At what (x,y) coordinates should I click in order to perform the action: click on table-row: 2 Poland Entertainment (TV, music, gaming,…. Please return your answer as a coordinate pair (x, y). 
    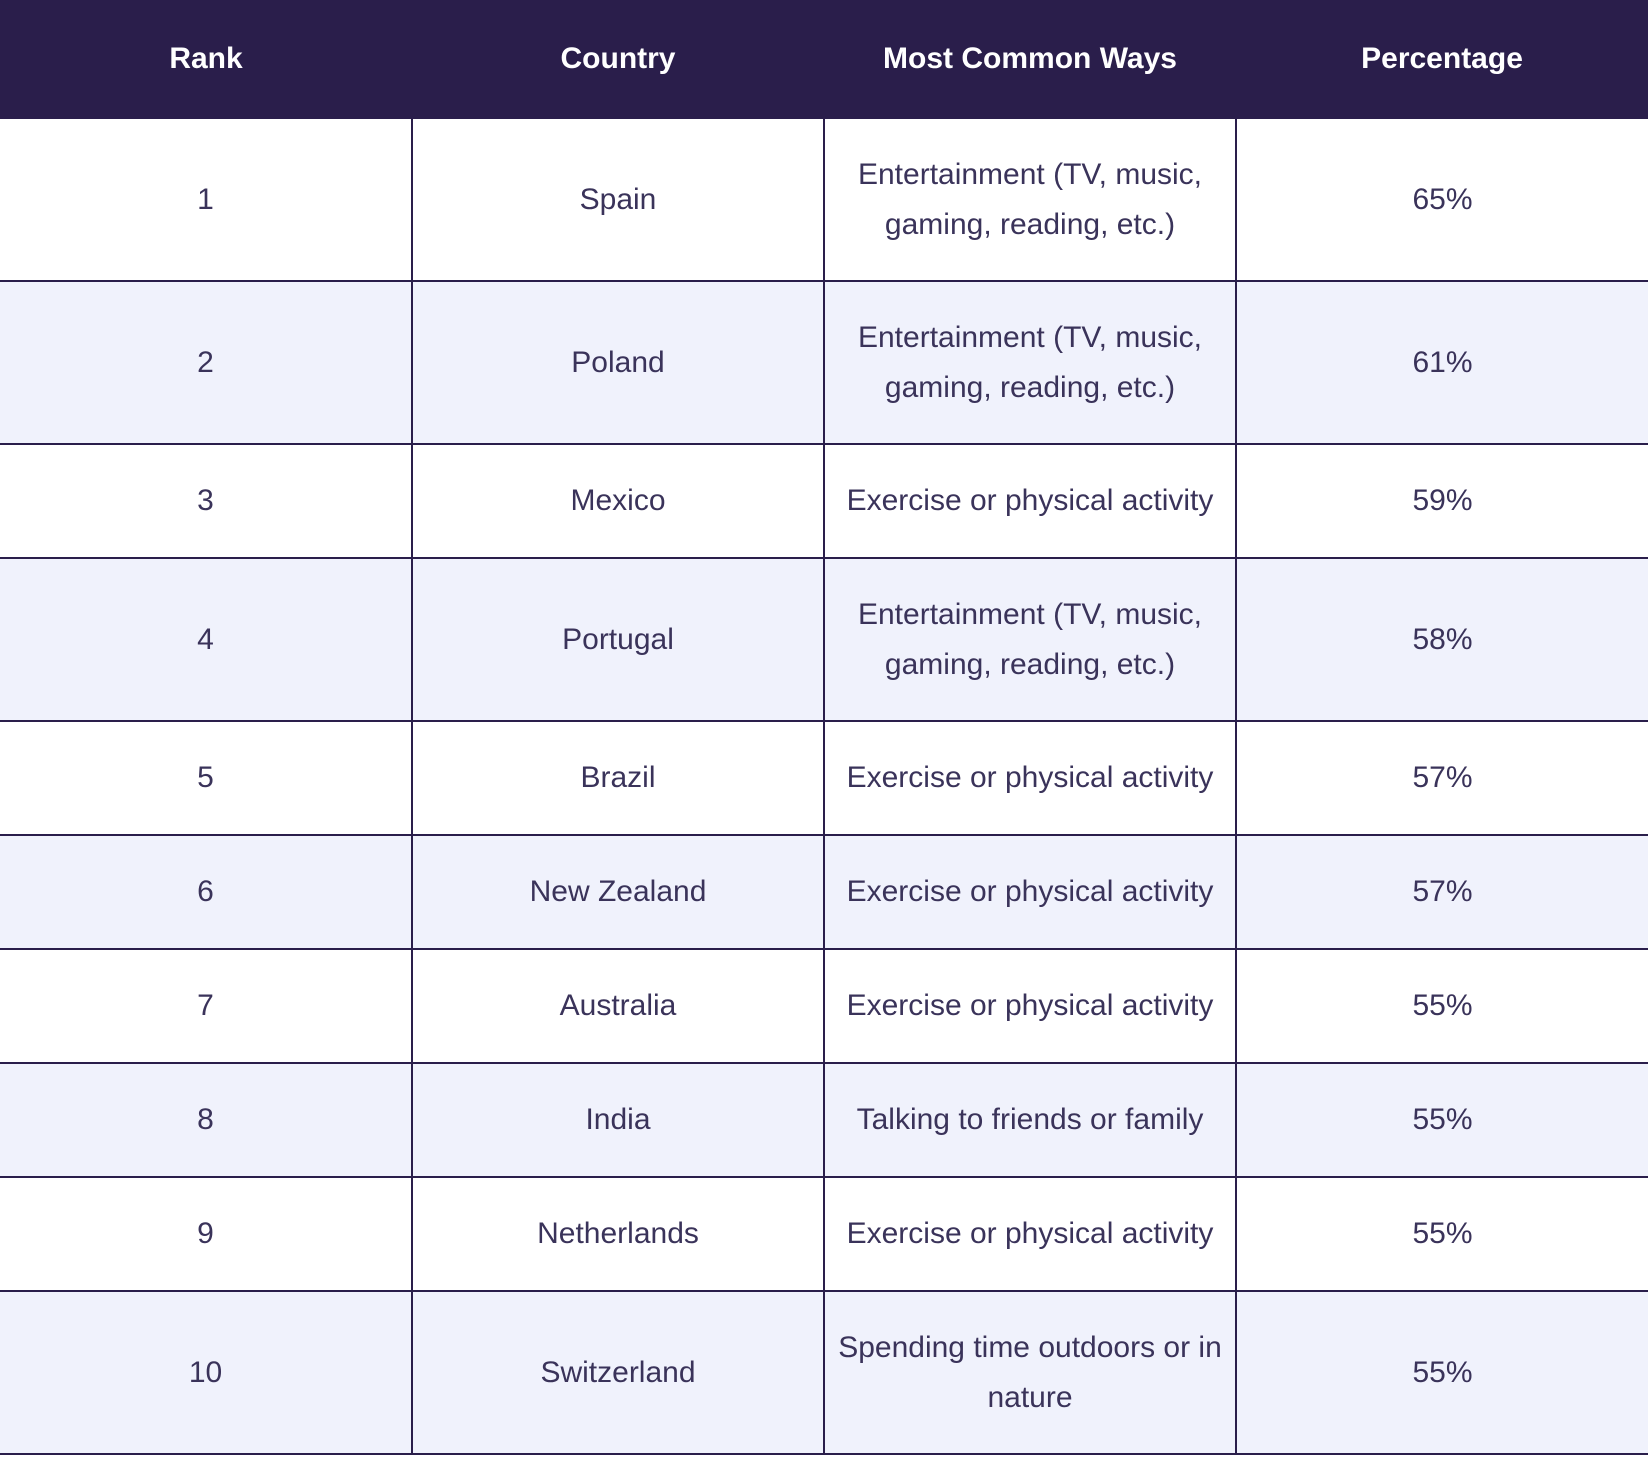
    Looking at the image, I should click on (824, 362).